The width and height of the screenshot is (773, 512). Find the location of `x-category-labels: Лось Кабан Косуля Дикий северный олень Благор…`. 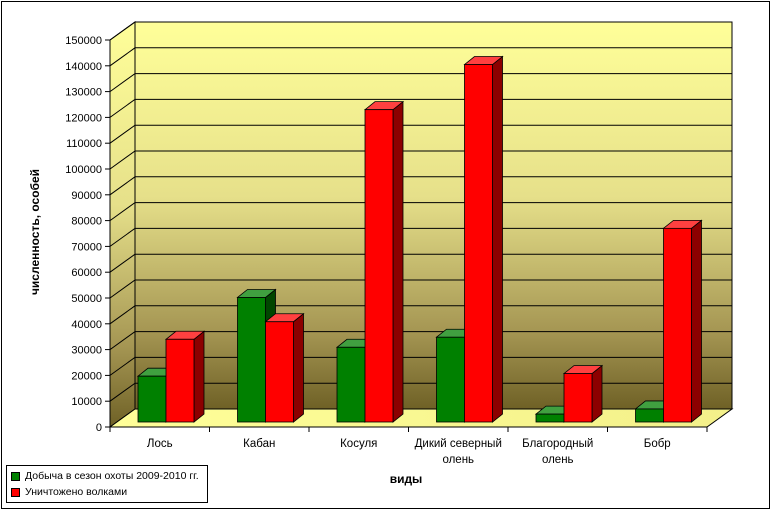

x-category-labels: Лось Кабан Косуля Дикий северный олень Благор… is located at coordinates (409, 452).